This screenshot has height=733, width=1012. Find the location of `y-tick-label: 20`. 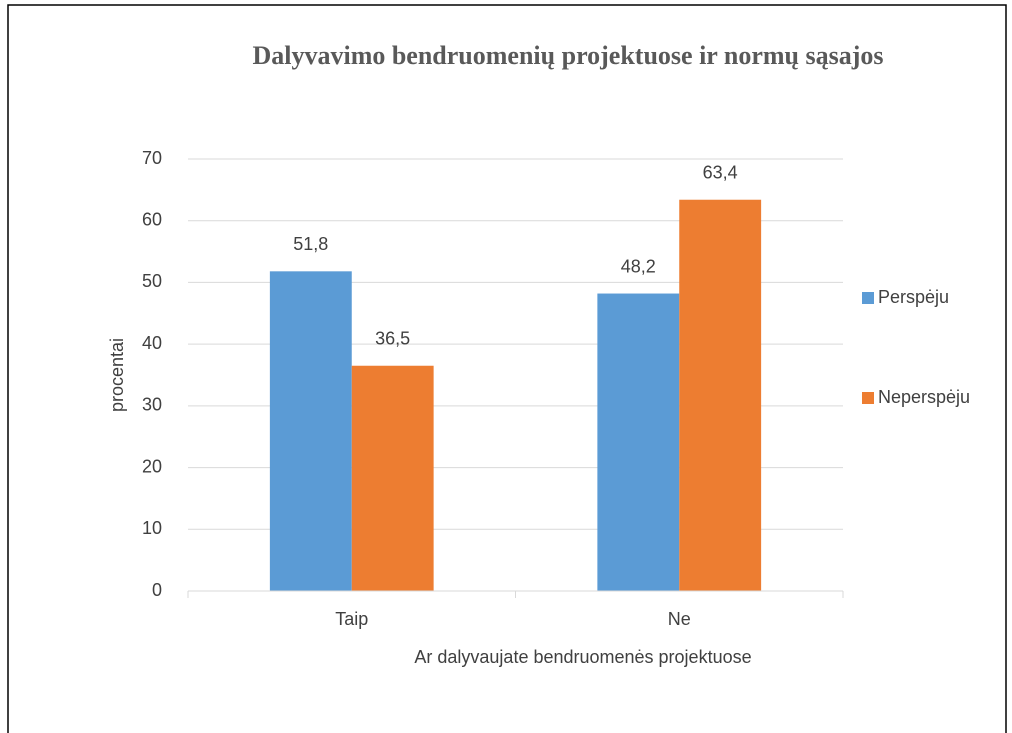

y-tick-label: 20 is located at coordinates (152, 466).